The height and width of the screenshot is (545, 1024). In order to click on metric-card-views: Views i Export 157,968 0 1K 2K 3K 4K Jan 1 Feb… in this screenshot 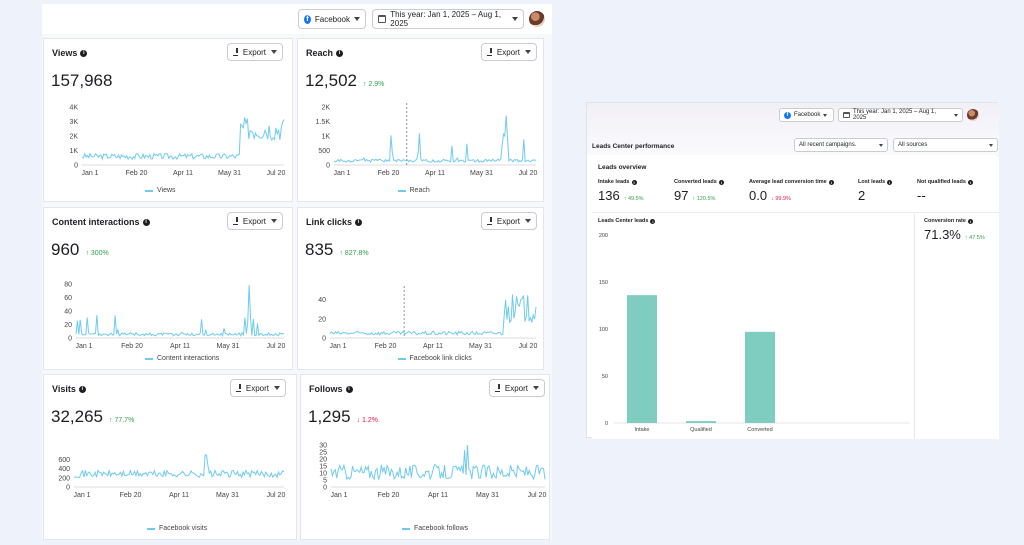, I will do `click(168, 120)`.